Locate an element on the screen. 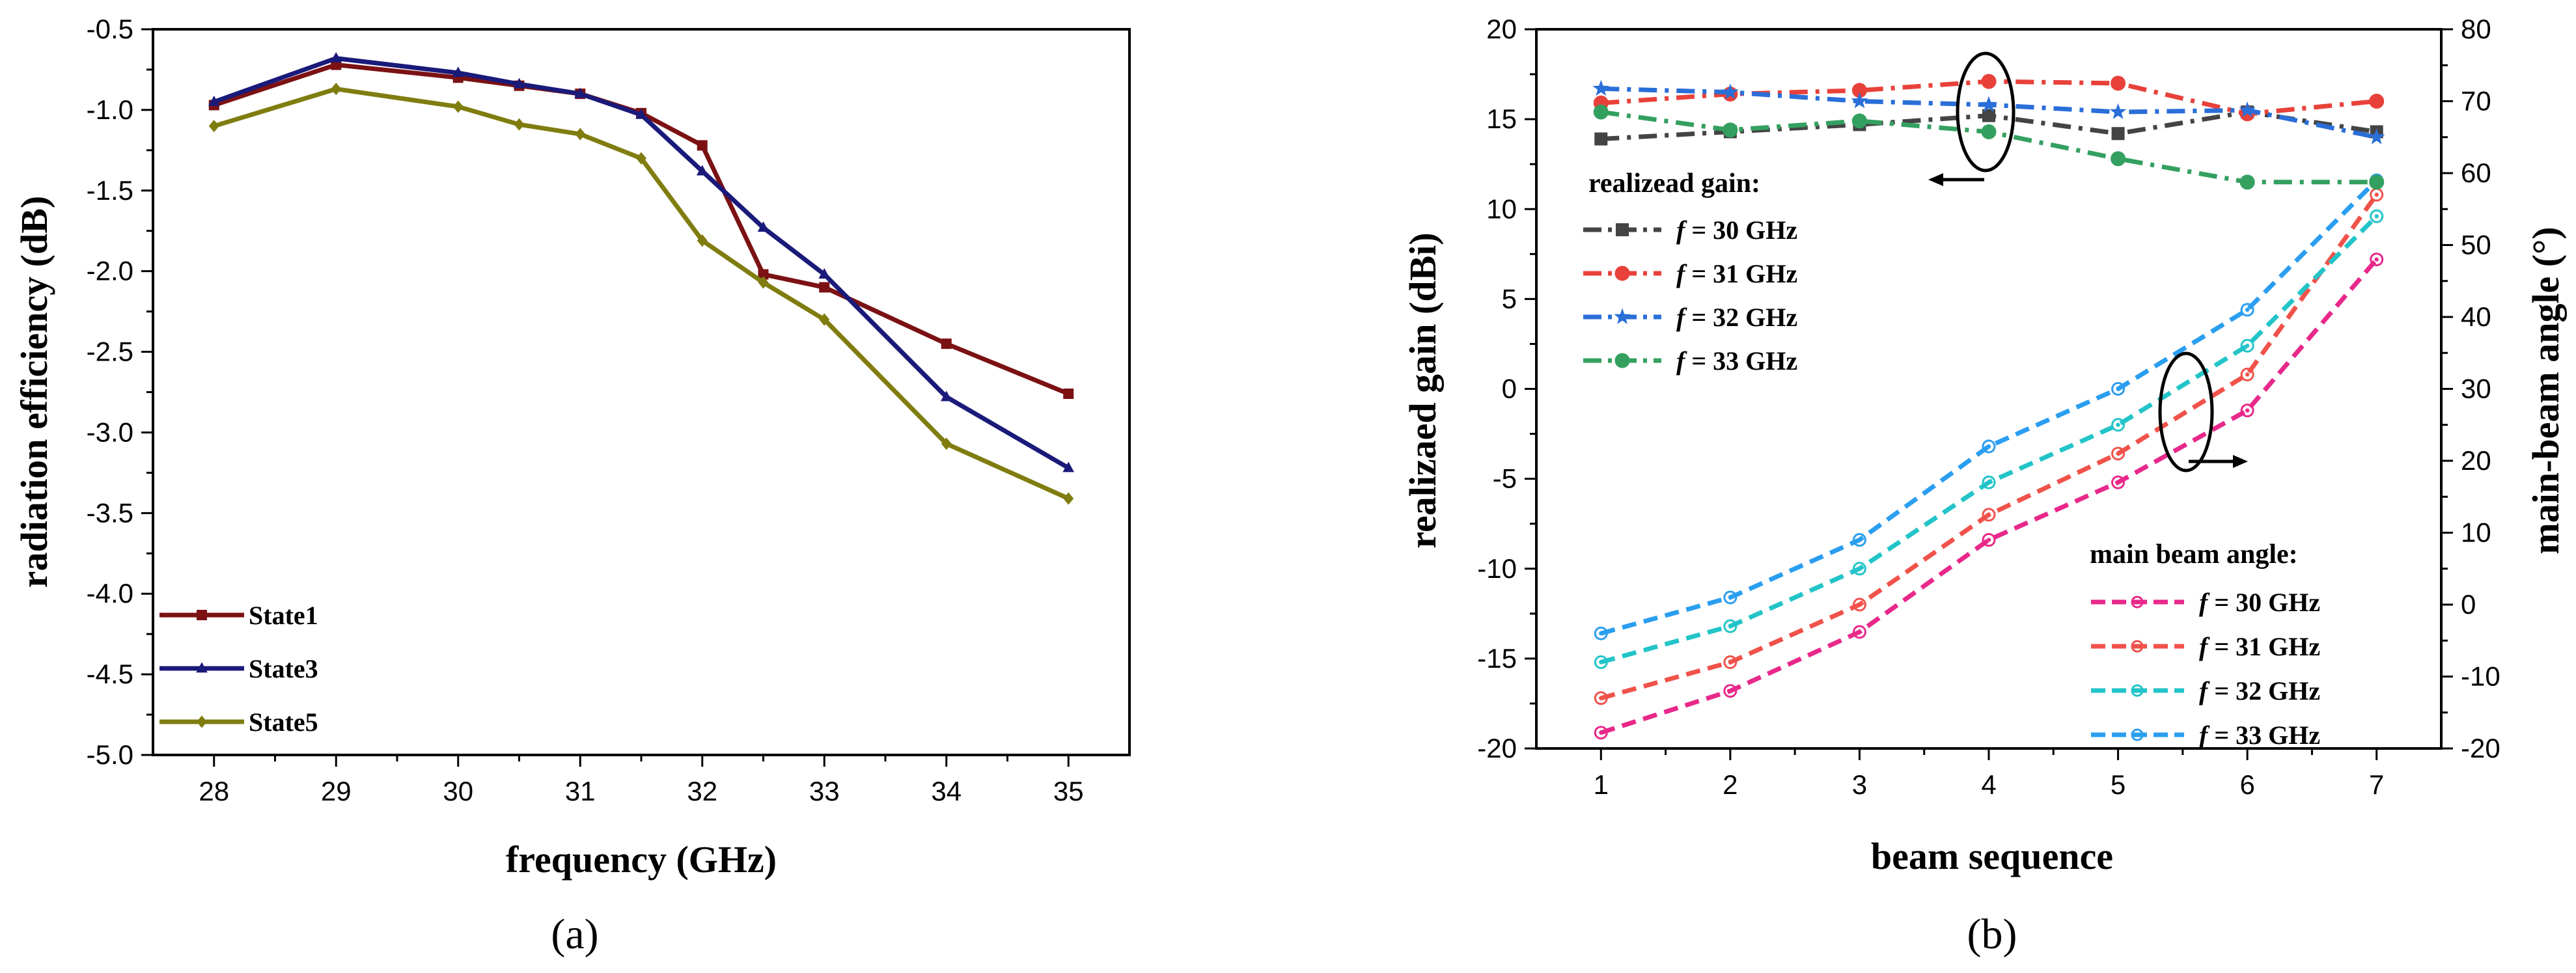 The width and height of the screenshot is (2576, 973). b-ytick-label: -5 is located at coordinates (1505, 478).